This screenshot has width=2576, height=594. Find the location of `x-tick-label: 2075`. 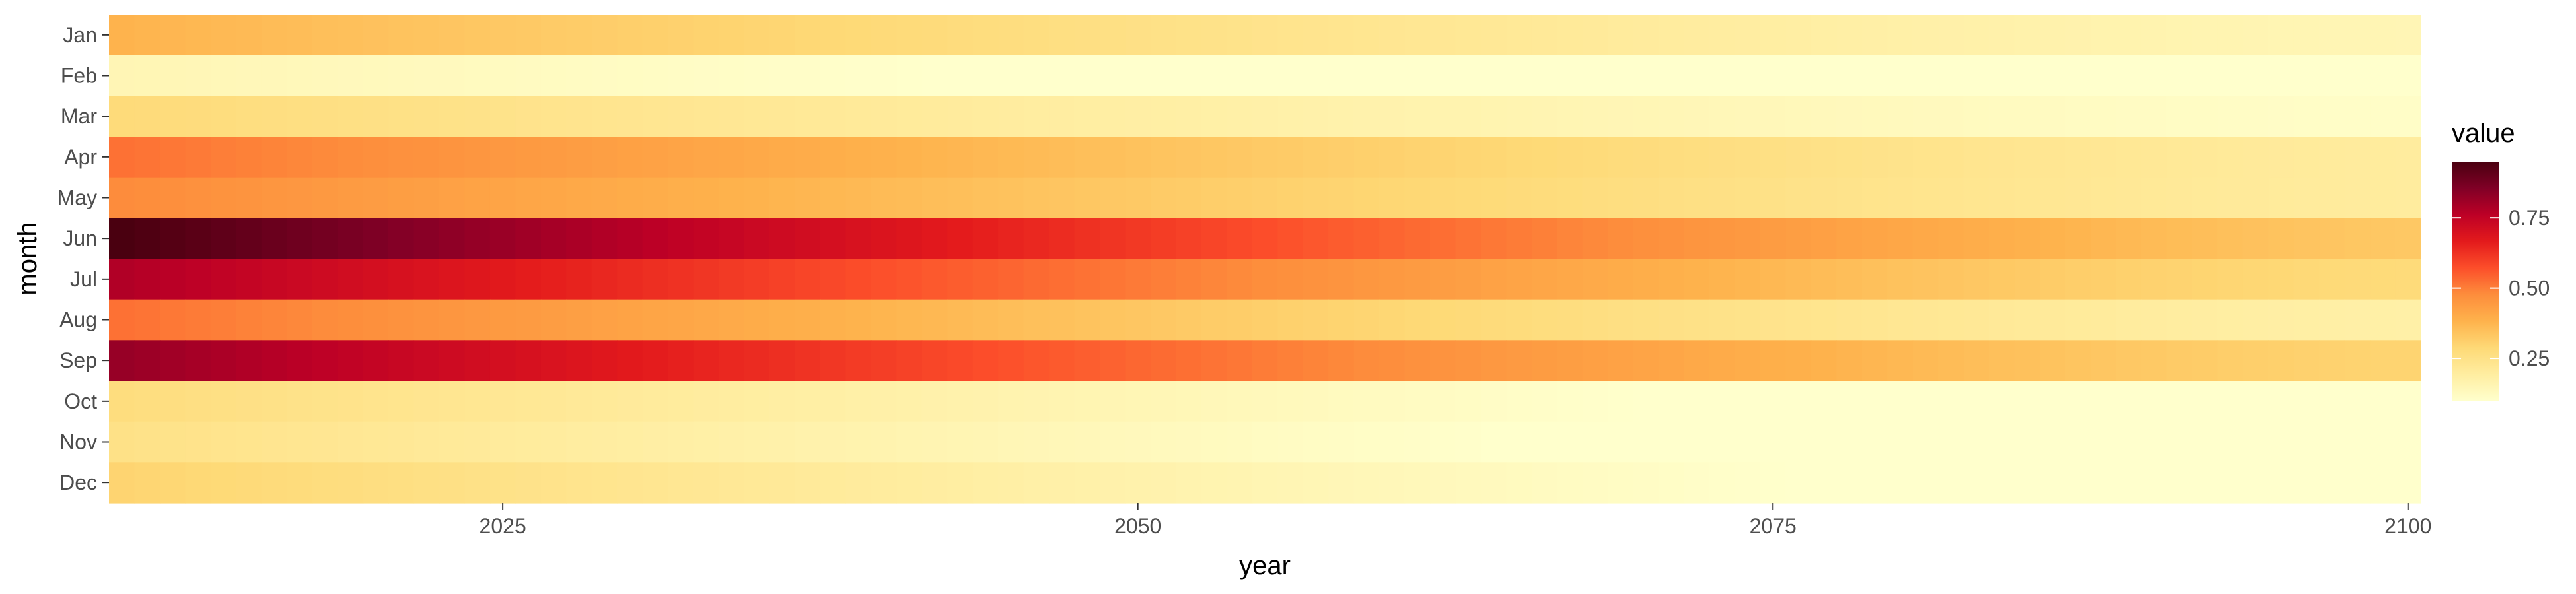

x-tick-label: 2075 is located at coordinates (1774, 526).